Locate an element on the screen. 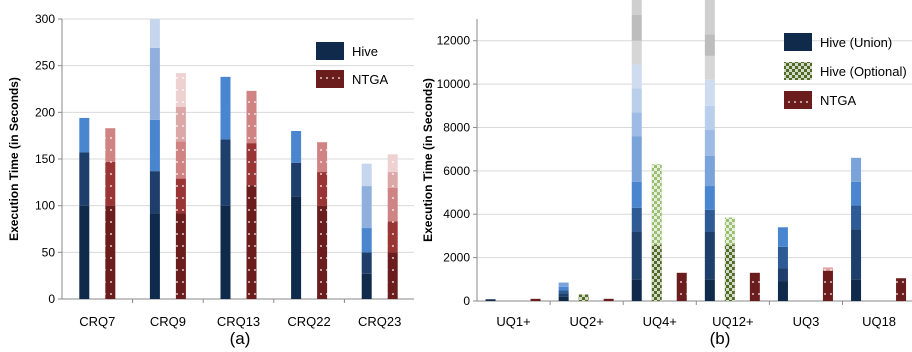  y-tick-label: 100 is located at coordinates (45, 206).